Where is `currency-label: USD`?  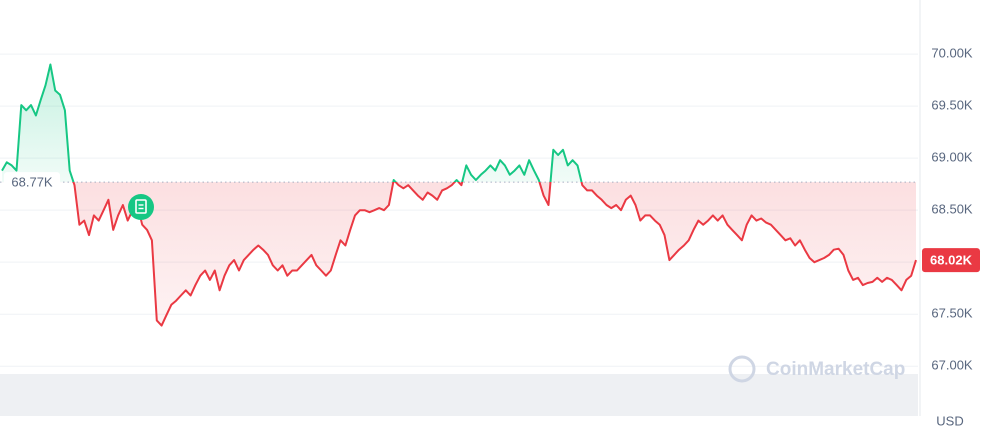 currency-label: USD is located at coordinates (949, 420).